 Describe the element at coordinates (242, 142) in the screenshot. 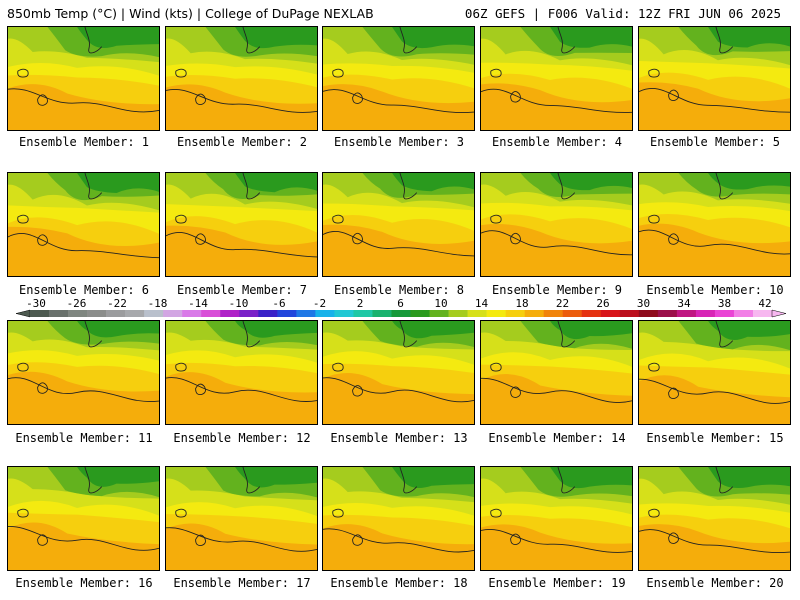

I see `ensemble-member-caption: Ensemble Member: 2` at that location.